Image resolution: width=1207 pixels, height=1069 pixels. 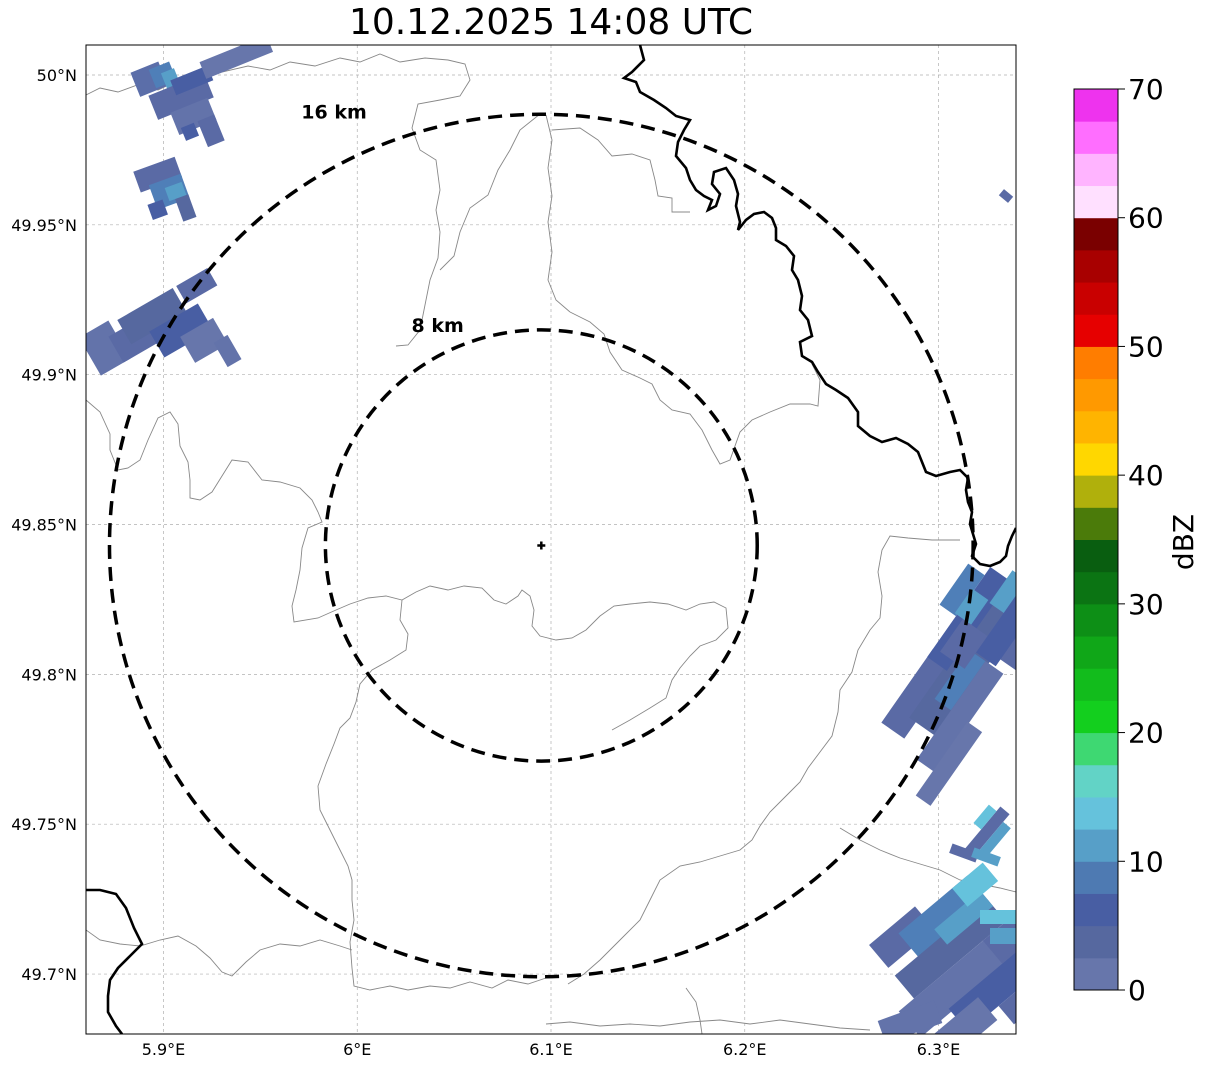 I want to click on lon-tick-label: 6.2°E, so click(x=745, y=1049).